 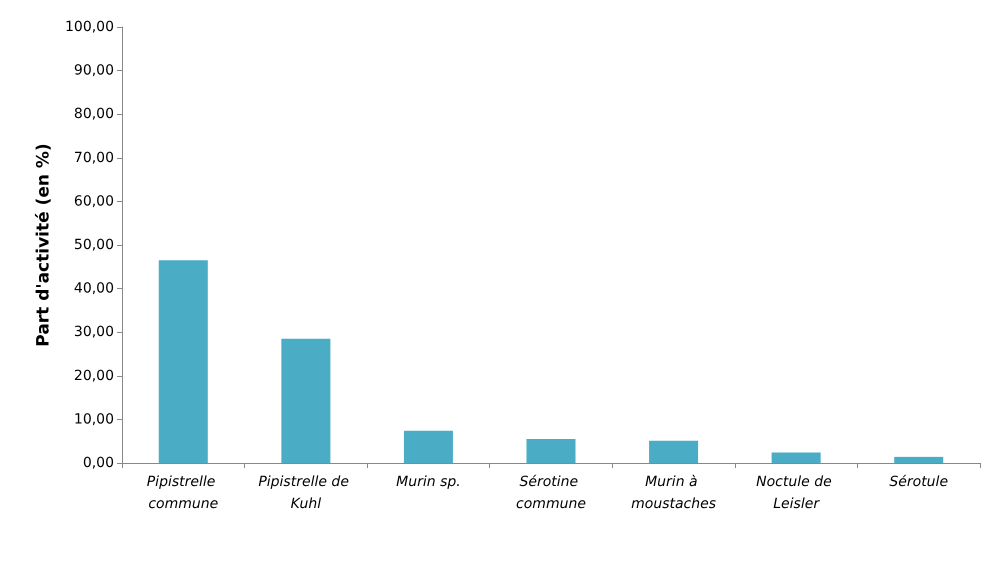 I want to click on y-tick-label: 90,00, so click(x=94, y=70).